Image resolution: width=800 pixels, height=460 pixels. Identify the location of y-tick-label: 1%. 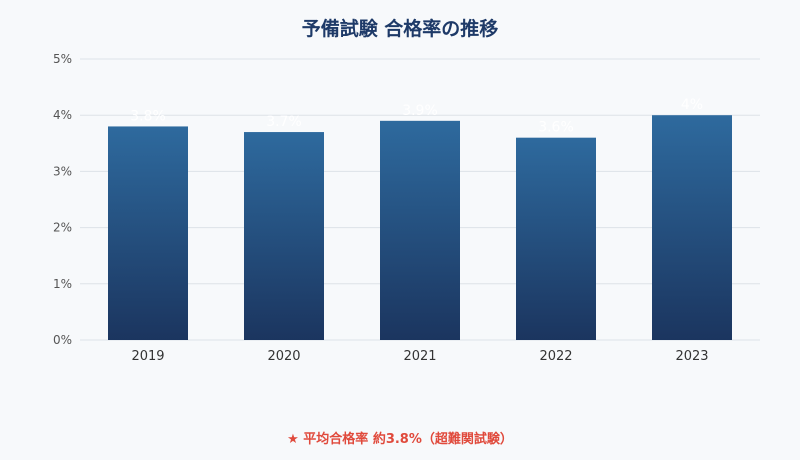
(62, 284).